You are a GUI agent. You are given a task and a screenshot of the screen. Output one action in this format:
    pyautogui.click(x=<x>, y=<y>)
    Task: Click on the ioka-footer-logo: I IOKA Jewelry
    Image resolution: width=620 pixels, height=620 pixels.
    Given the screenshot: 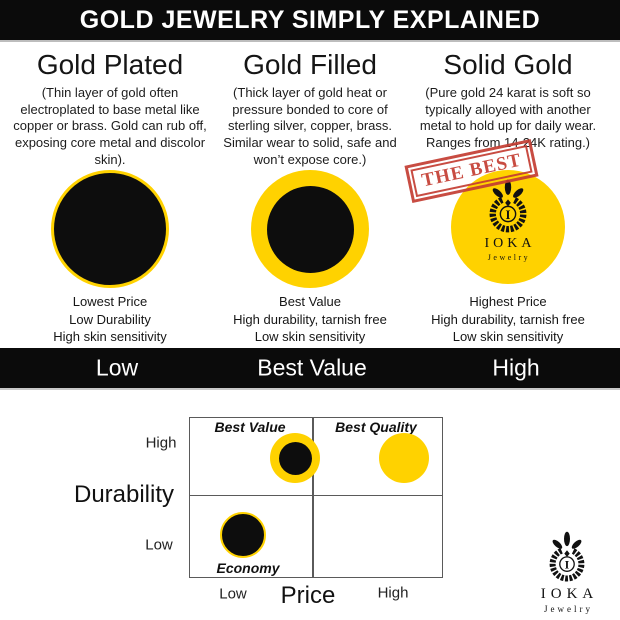 What is the action you would take?
    pyautogui.click(x=567, y=572)
    